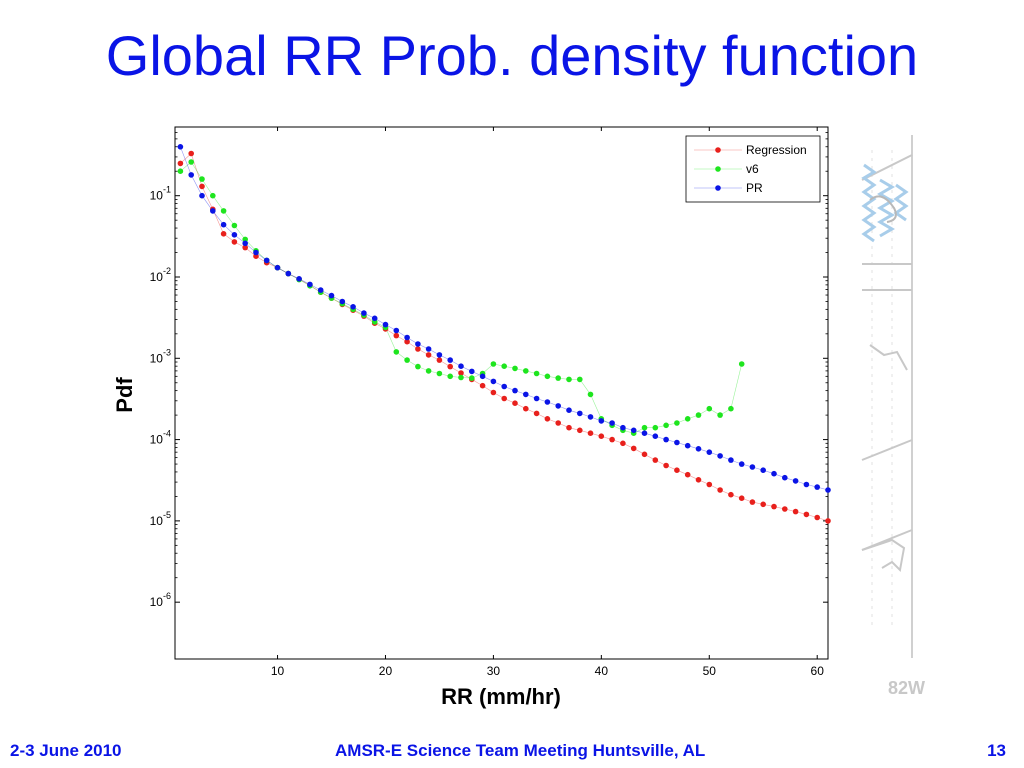  I want to click on legend-label: v6, so click(752, 169).